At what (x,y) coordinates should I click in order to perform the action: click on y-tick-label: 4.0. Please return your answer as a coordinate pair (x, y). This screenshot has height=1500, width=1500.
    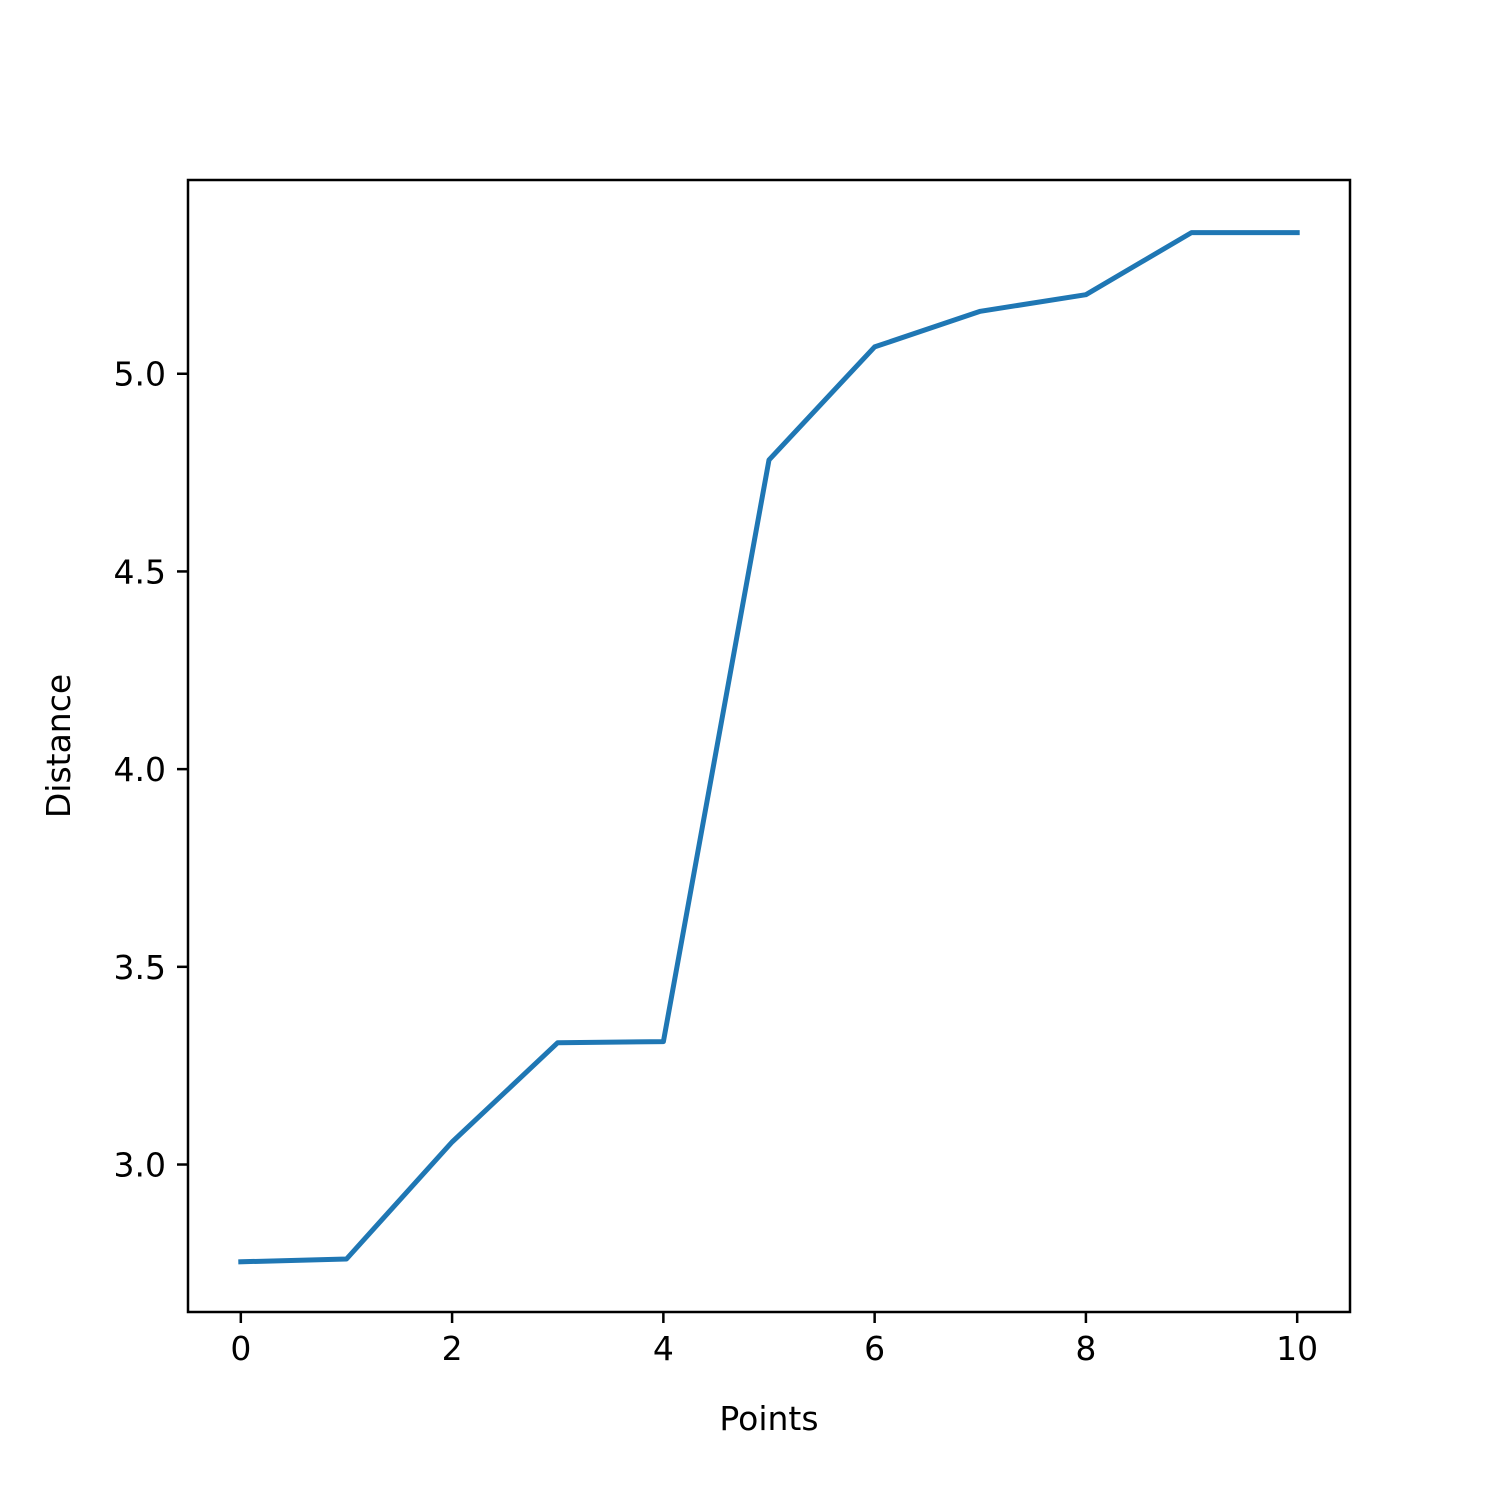
    Looking at the image, I should click on (140, 769).